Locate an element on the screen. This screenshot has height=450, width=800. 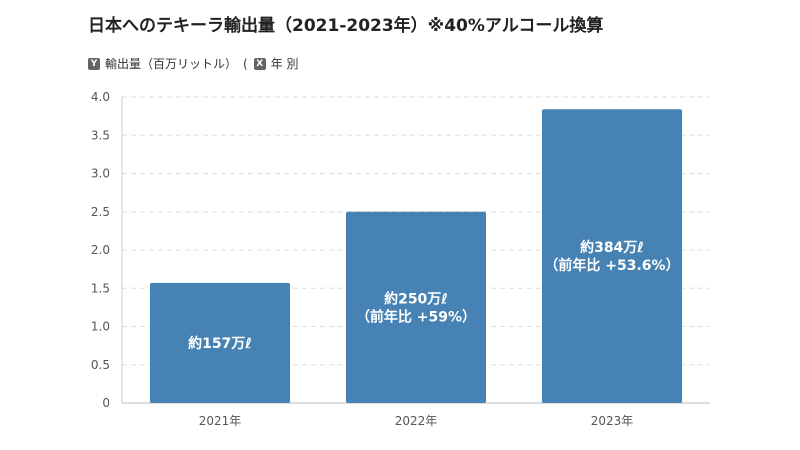
y-axis-label: 輸出量（百万リットル） is located at coordinates (171, 64).